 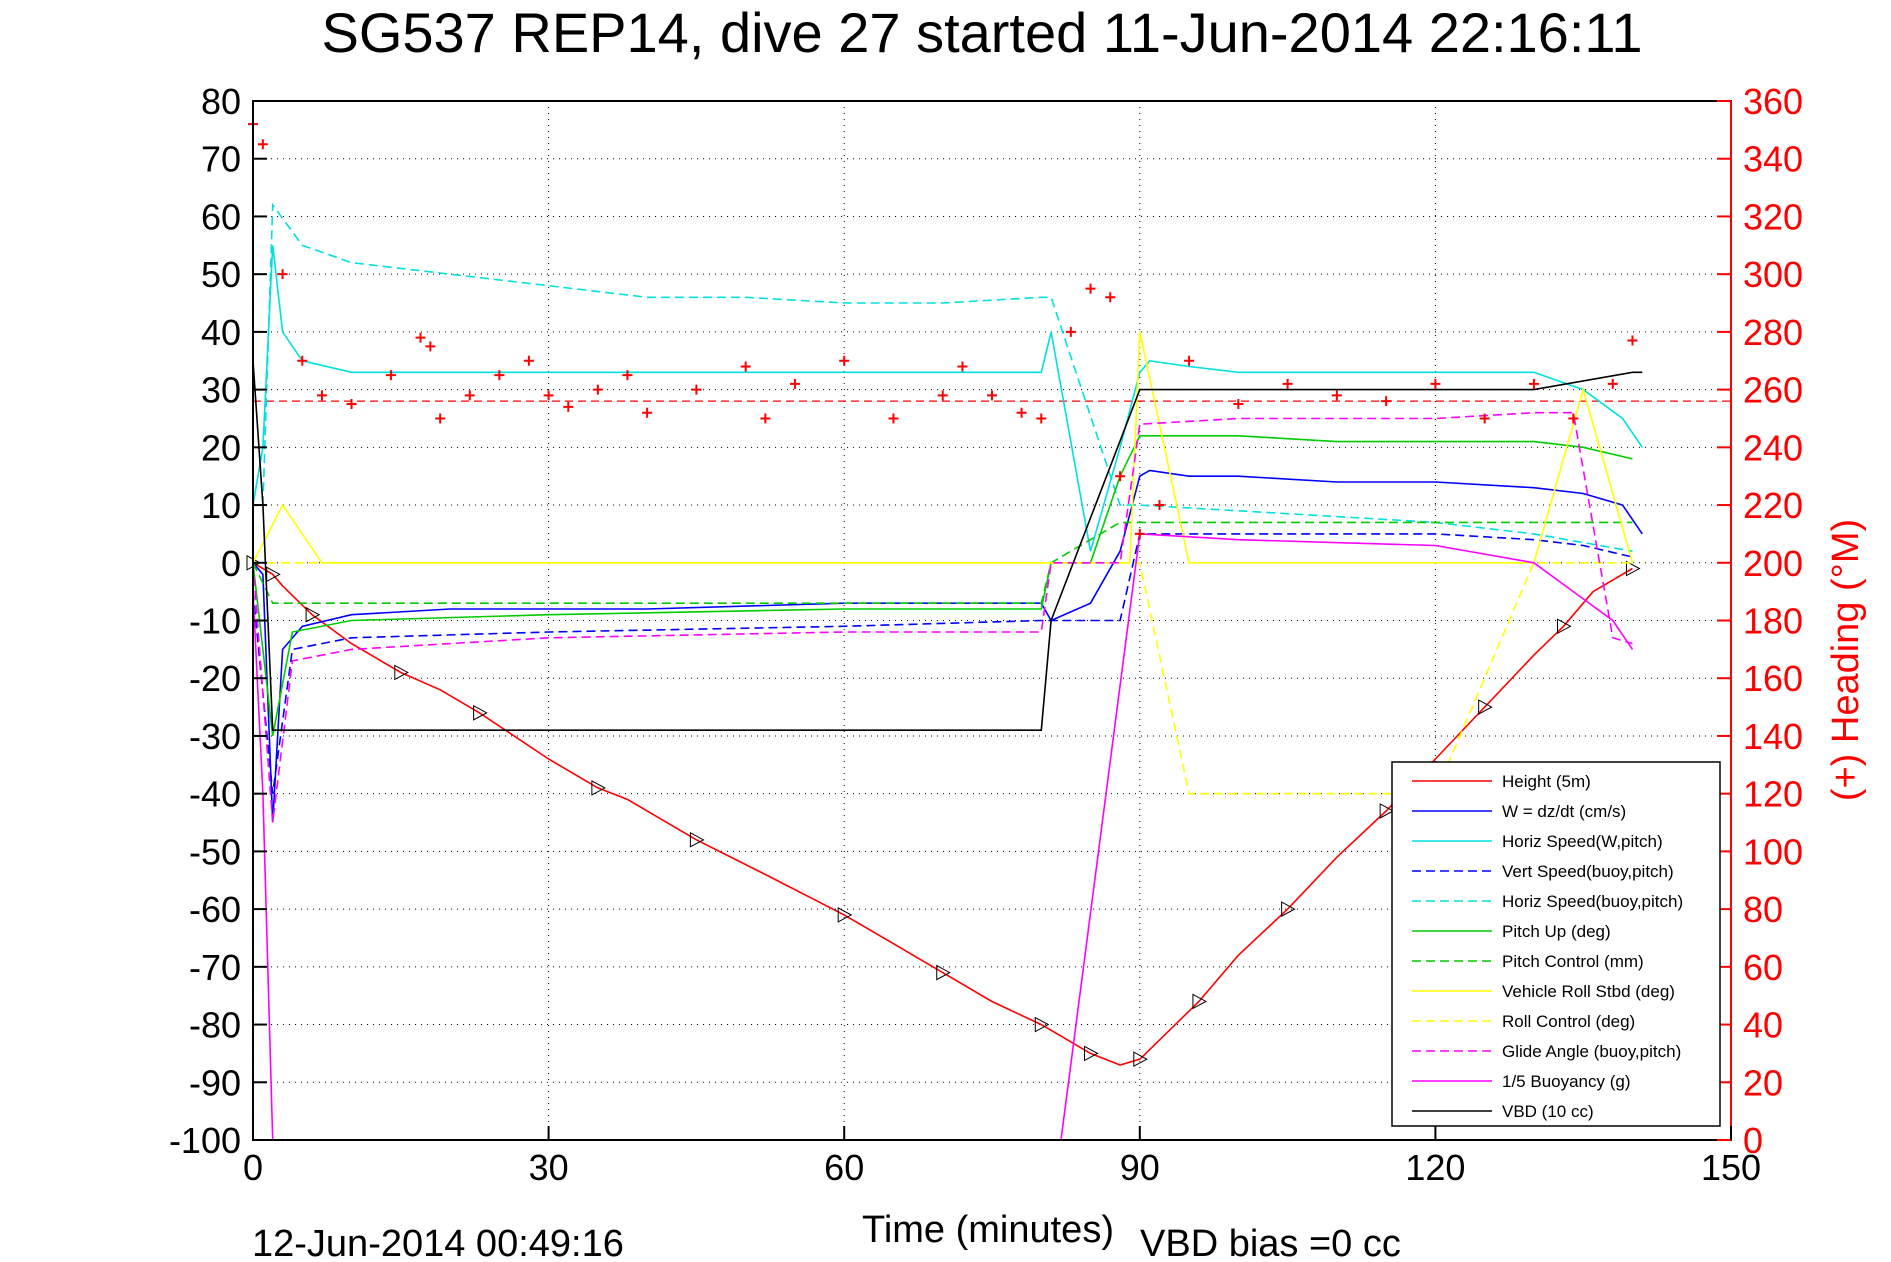 What do you see at coordinates (943, 678) in the screenshot?
I see `series-line` at bounding box center [943, 678].